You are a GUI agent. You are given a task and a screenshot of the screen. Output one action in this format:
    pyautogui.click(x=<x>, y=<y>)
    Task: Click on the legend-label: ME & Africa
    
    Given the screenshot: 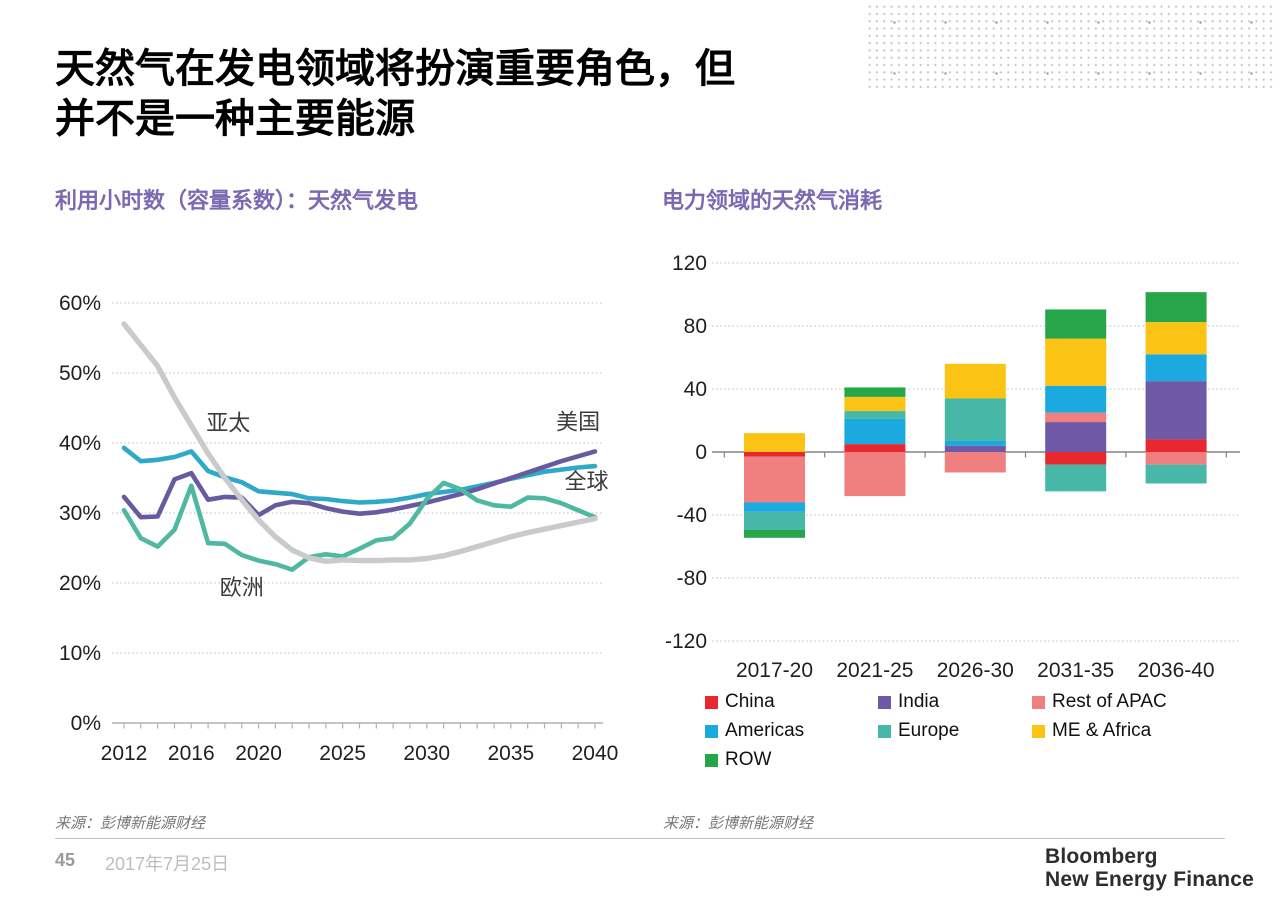 What is the action you would take?
    pyautogui.click(x=1102, y=730)
    